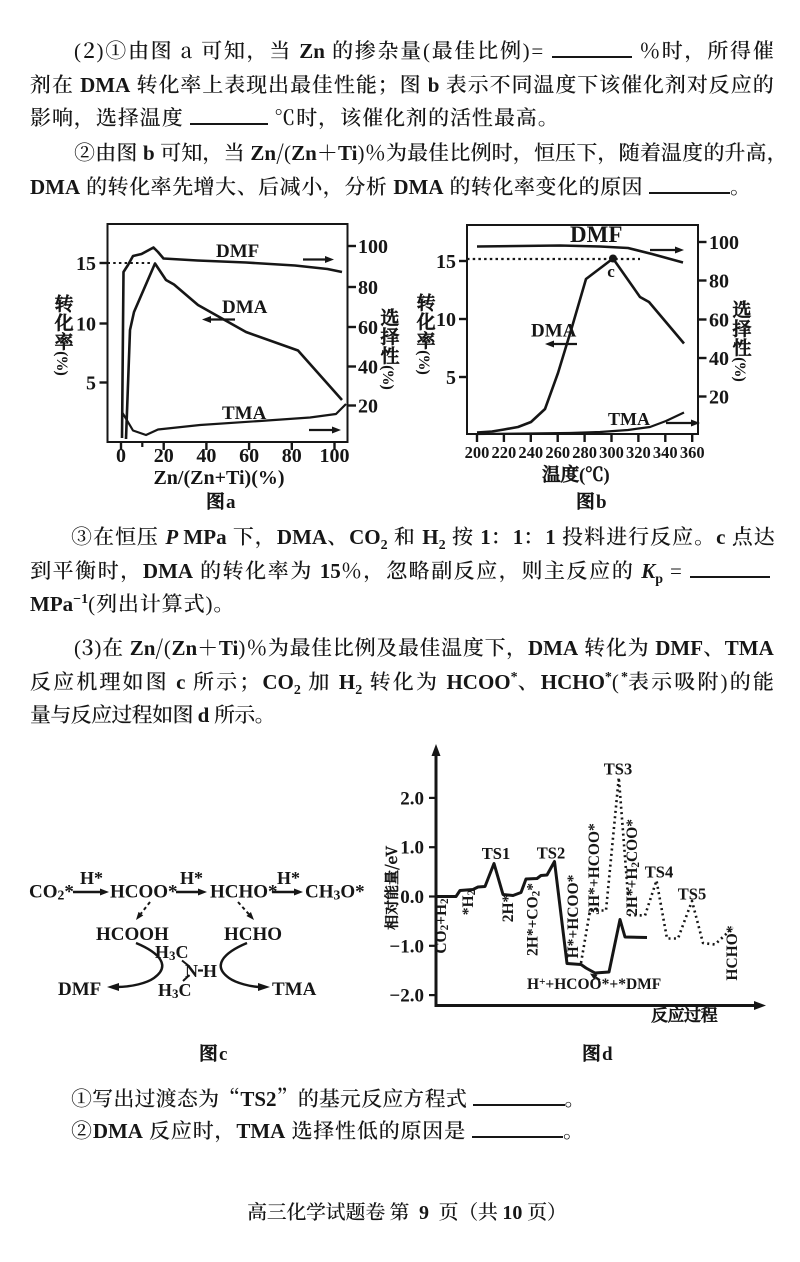 The height and width of the screenshot is (1262, 800). What do you see at coordinates (469, 902) in the screenshot?
I see `svg-text: *H2` at bounding box center [469, 902].